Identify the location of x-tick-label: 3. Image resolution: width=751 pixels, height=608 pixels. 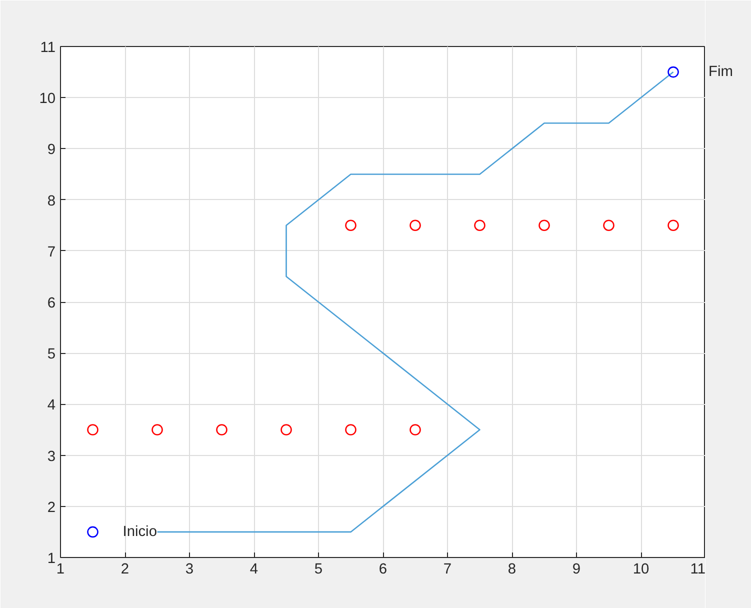
(189, 570).